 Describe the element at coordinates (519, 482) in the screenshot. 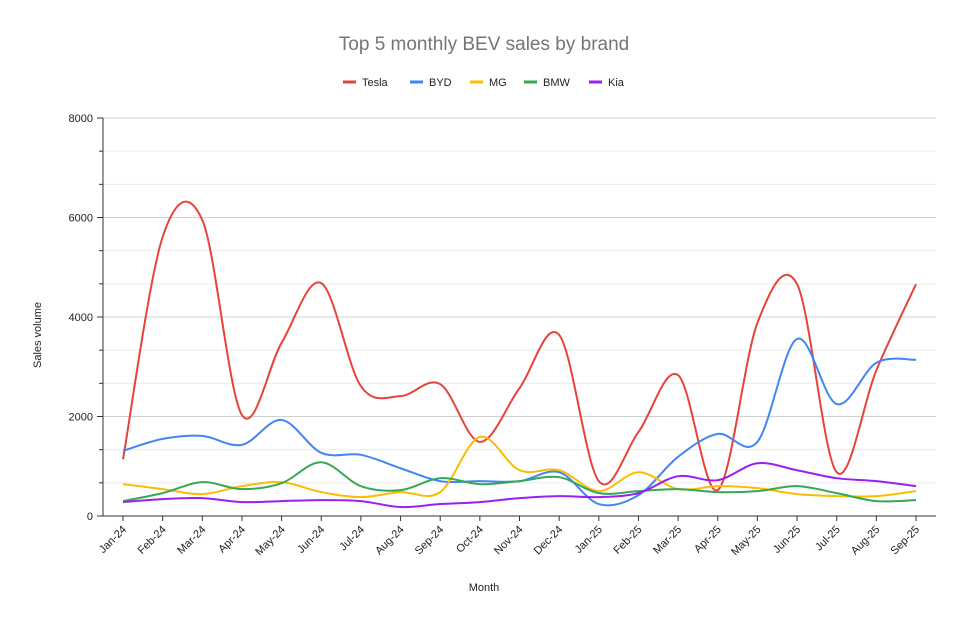

I see `series-line-bmw` at that location.